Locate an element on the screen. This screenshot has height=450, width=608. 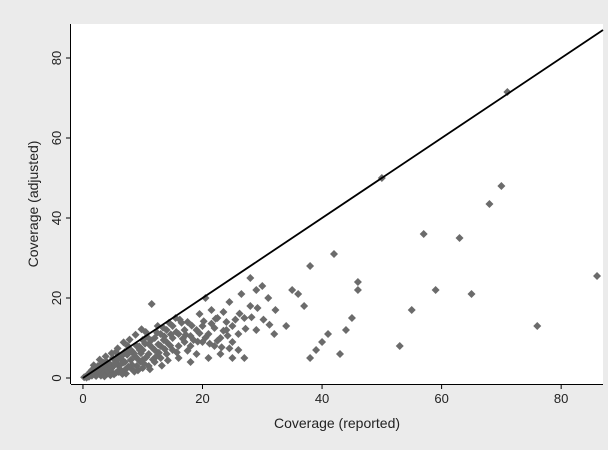
x-tick-label: 0 is located at coordinates (82, 398).